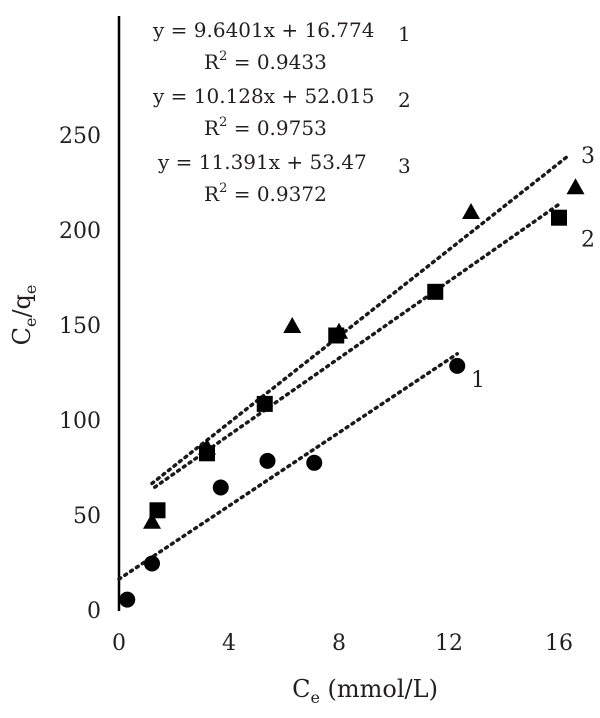 This screenshot has width=600, height=718. I want to click on series-label-3: 3, so click(588, 156).